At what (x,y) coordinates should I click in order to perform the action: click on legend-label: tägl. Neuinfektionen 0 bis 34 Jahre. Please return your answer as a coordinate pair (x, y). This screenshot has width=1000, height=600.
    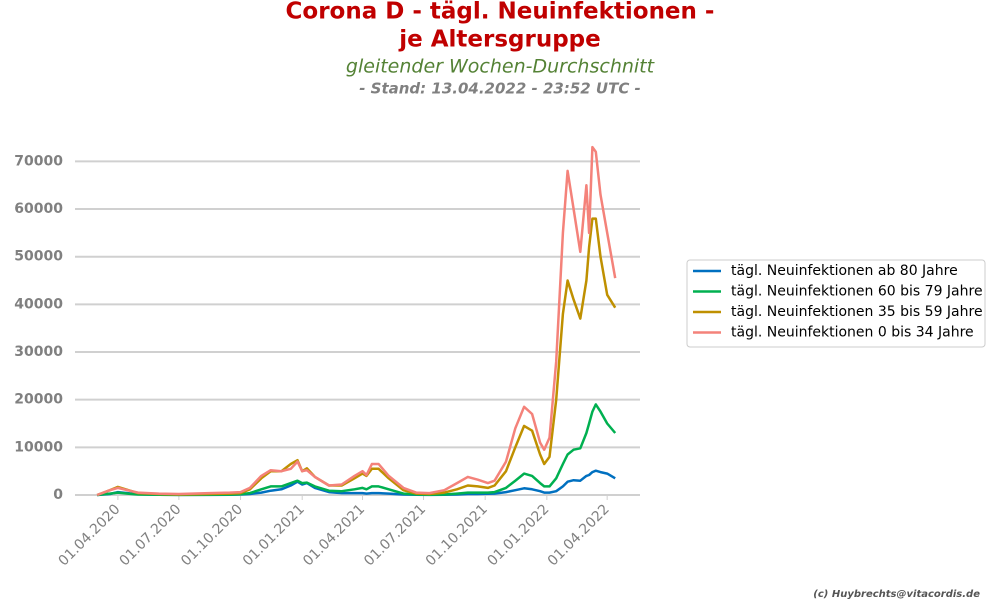
    Looking at the image, I should click on (852, 333).